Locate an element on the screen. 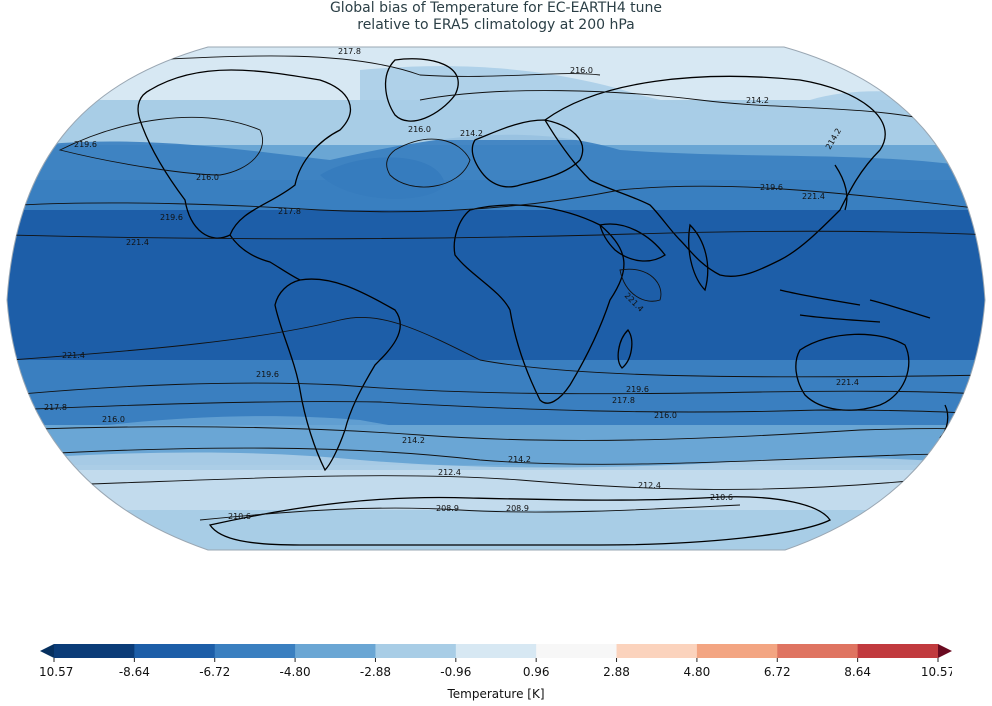 The height and width of the screenshot is (706, 992). colorbar-tick-label: -0.96 is located at coordinates (455, 672).